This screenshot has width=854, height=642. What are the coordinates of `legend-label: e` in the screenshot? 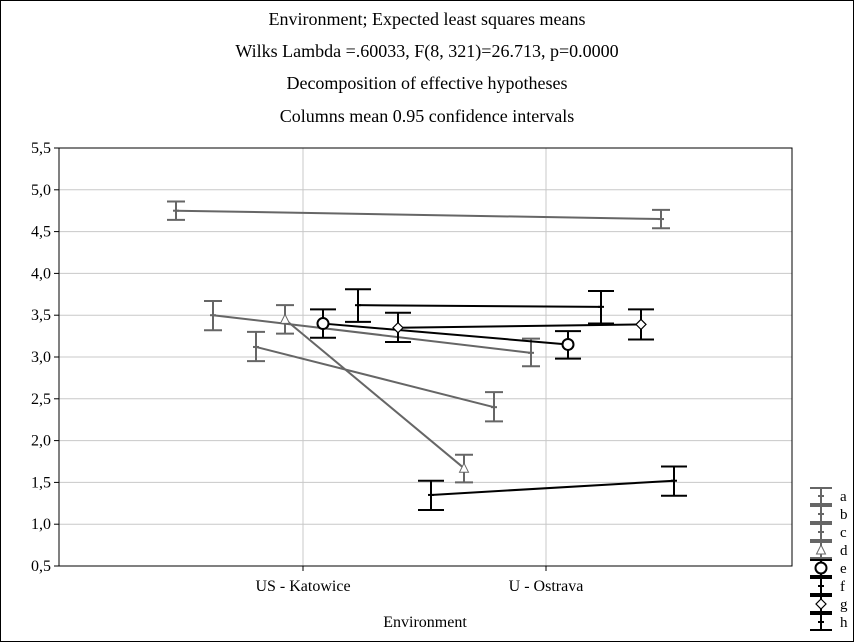 It's located at (843, 569).